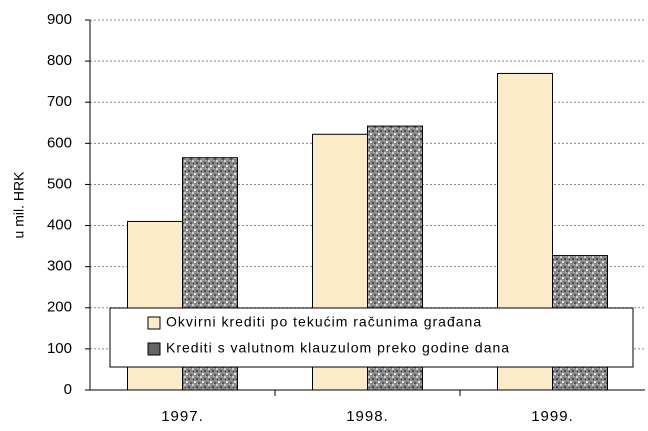 This screenshot has width=648, height=431. I want to click on y-tick-label: 400, so click(59, 225).